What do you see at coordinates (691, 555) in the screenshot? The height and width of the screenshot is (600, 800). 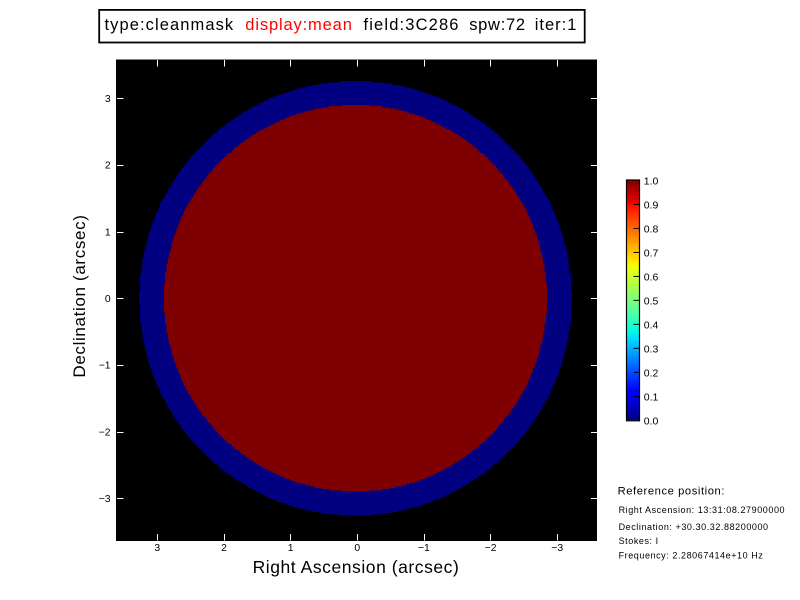 I see `svg-text: Frequency: 2.28067414e+10 Hz` at bounding box center [691, 555].